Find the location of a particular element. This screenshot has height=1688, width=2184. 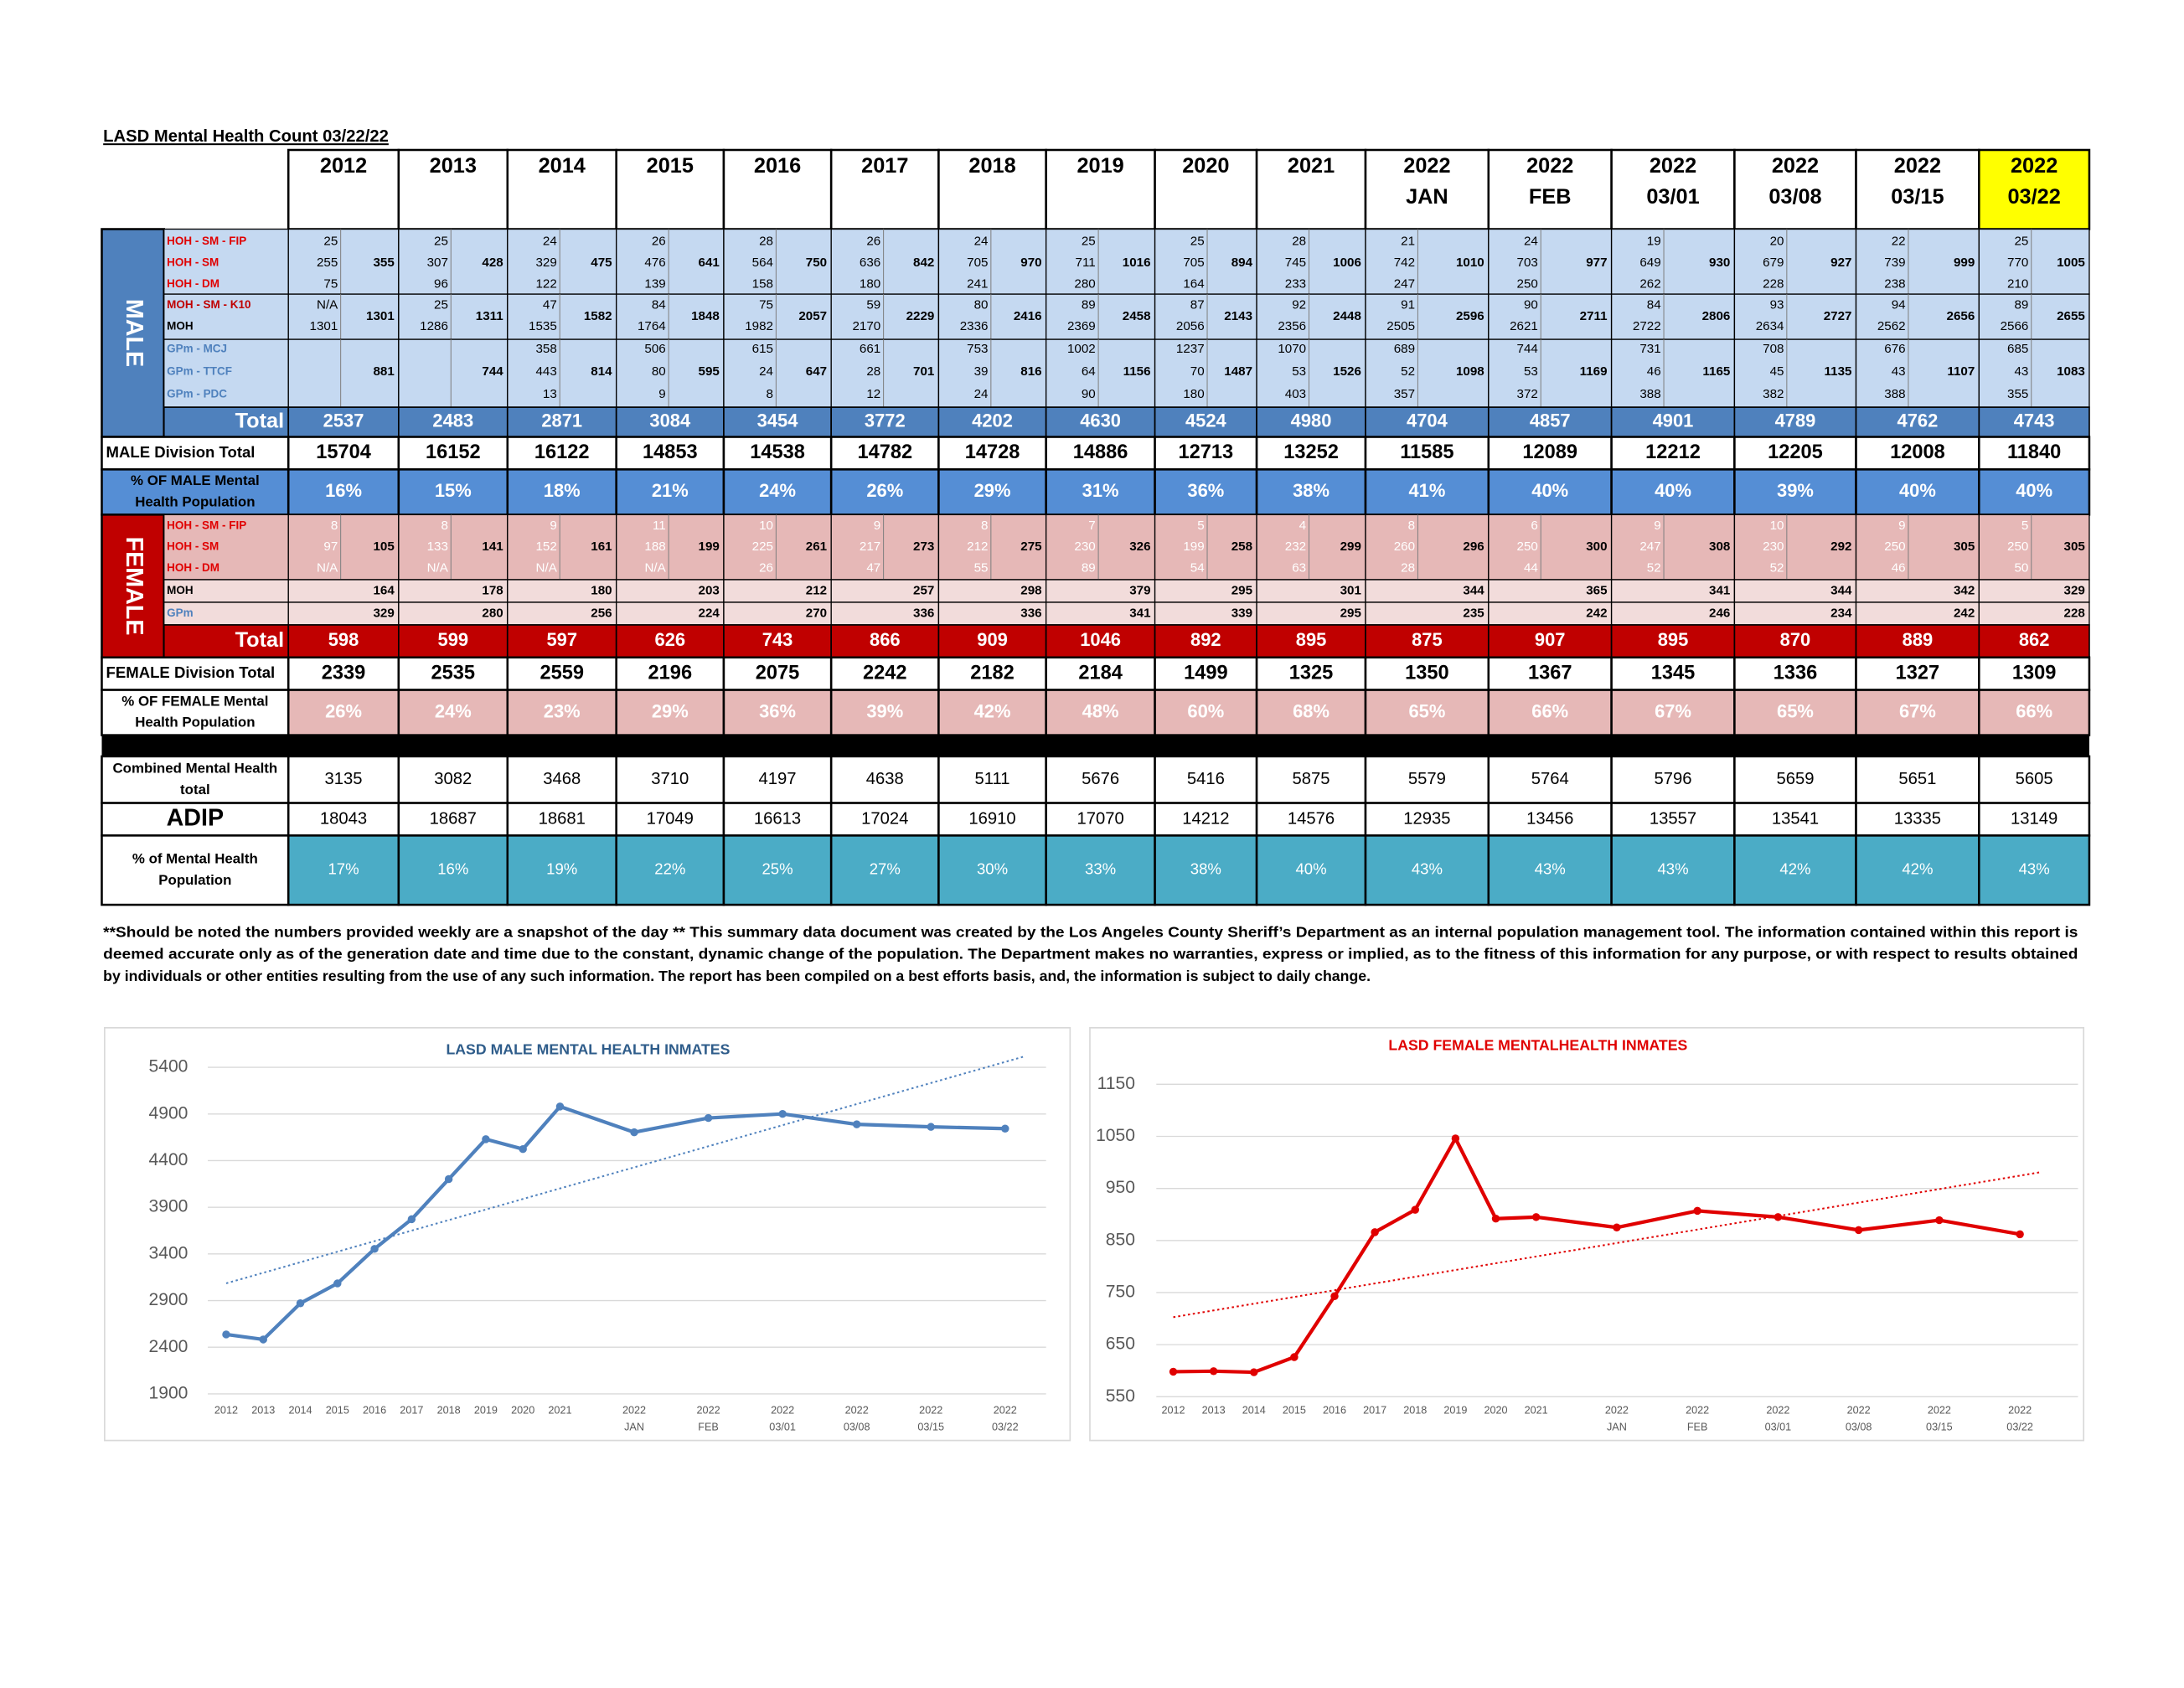

cell-value: 11585 is located at coordinates (1426, 452).